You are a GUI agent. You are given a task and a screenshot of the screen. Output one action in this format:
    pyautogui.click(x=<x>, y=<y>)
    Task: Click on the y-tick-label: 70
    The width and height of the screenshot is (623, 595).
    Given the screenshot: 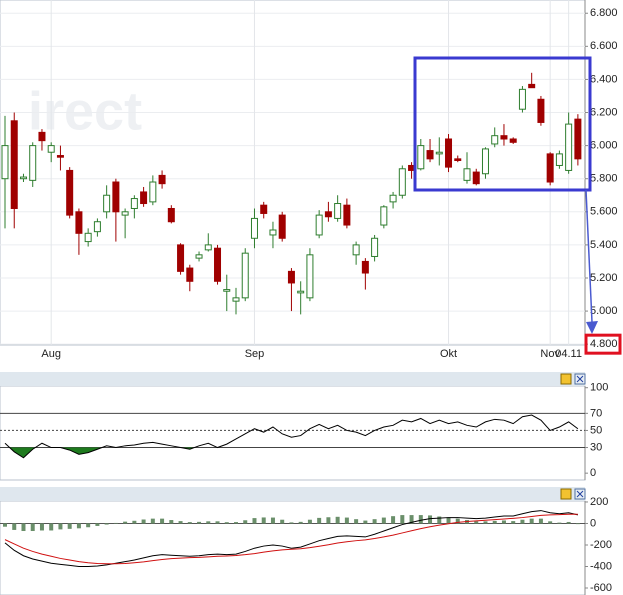 What is the action you would take?
    pyautogui.click(x=596, y=413)
    